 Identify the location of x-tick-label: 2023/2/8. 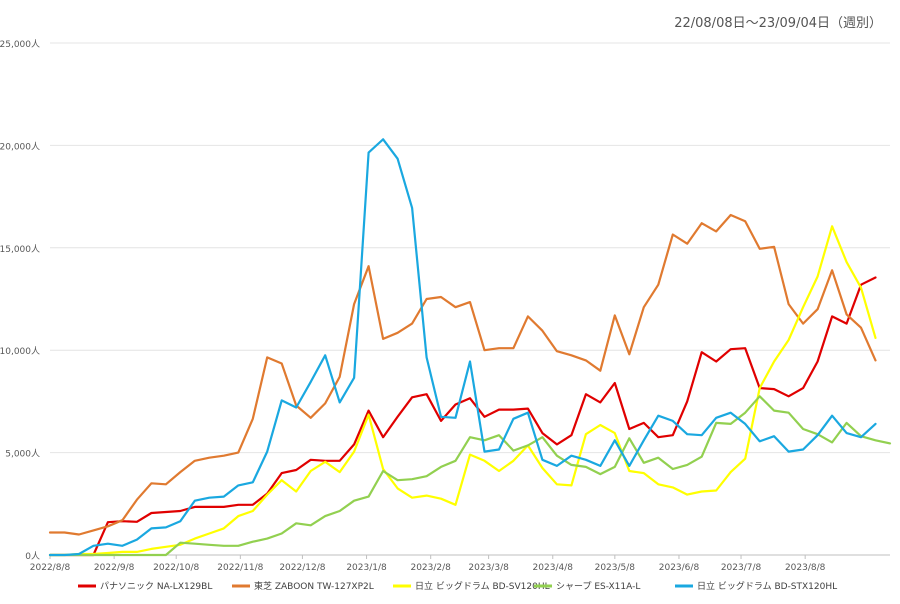
(430, 568).